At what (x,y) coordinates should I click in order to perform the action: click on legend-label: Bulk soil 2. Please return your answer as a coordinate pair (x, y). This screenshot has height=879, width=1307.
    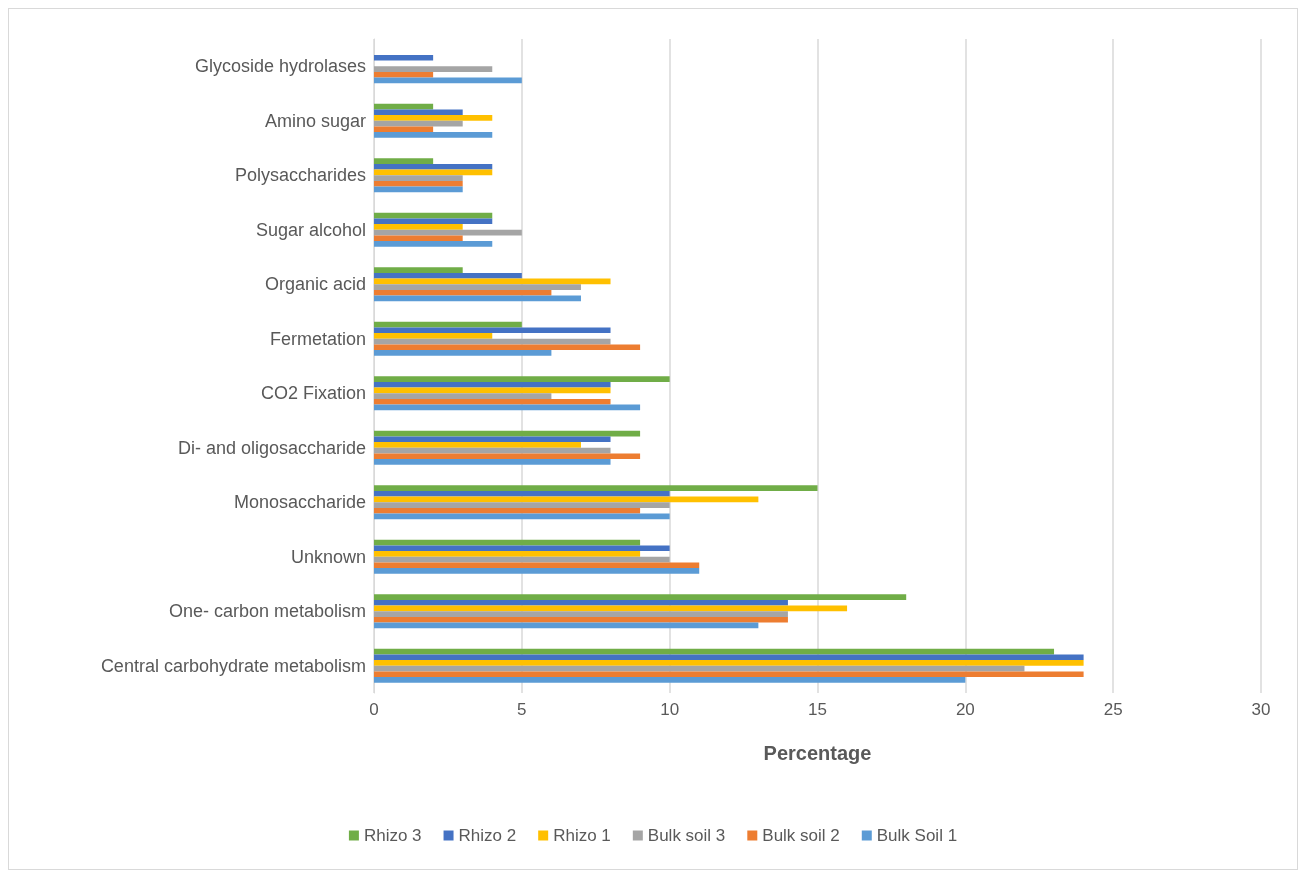
    Looking at the image, I should click on (801, 835).